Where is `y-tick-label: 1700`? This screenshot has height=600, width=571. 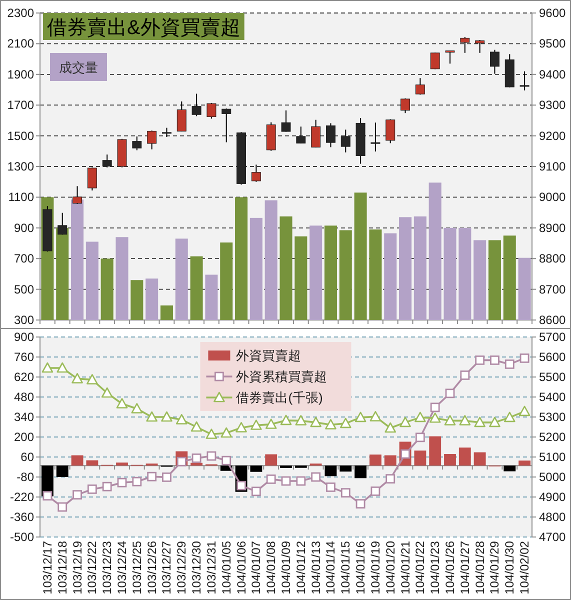
y-tick-label: 1700 is located at coordinates (20, 105).